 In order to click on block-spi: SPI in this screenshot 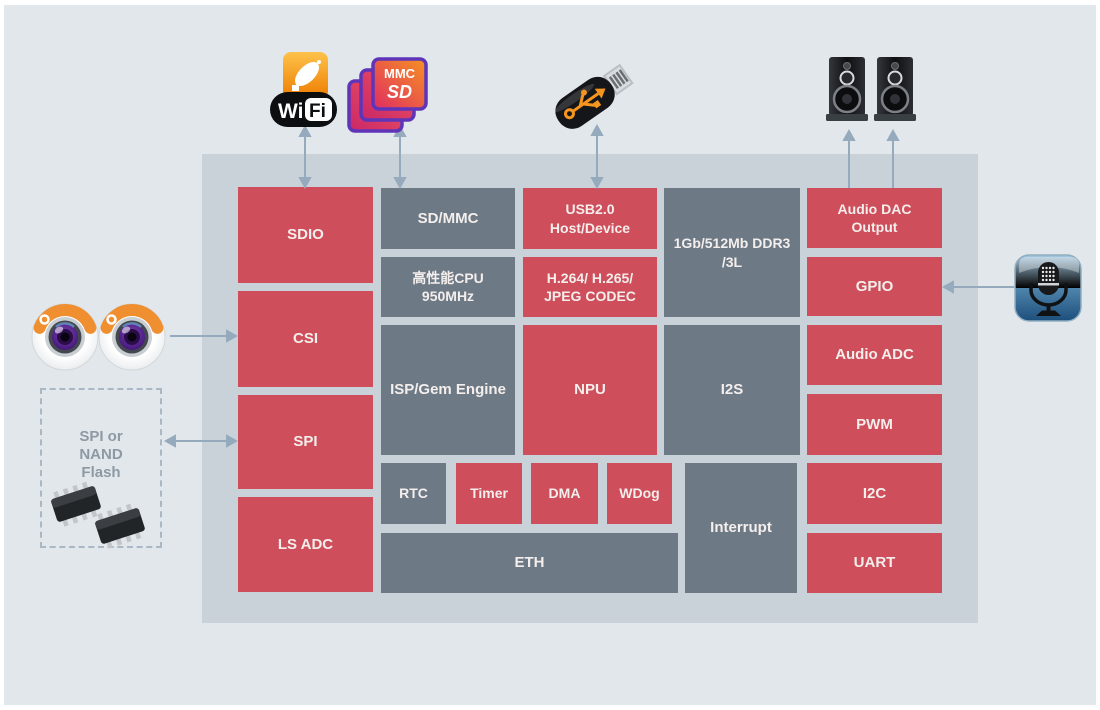, I will do `click(305, 442)`.